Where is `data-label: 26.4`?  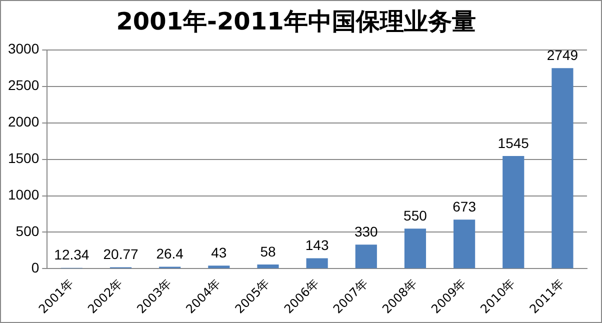 data-label: 26.4 is located at coordinates (170, 254).